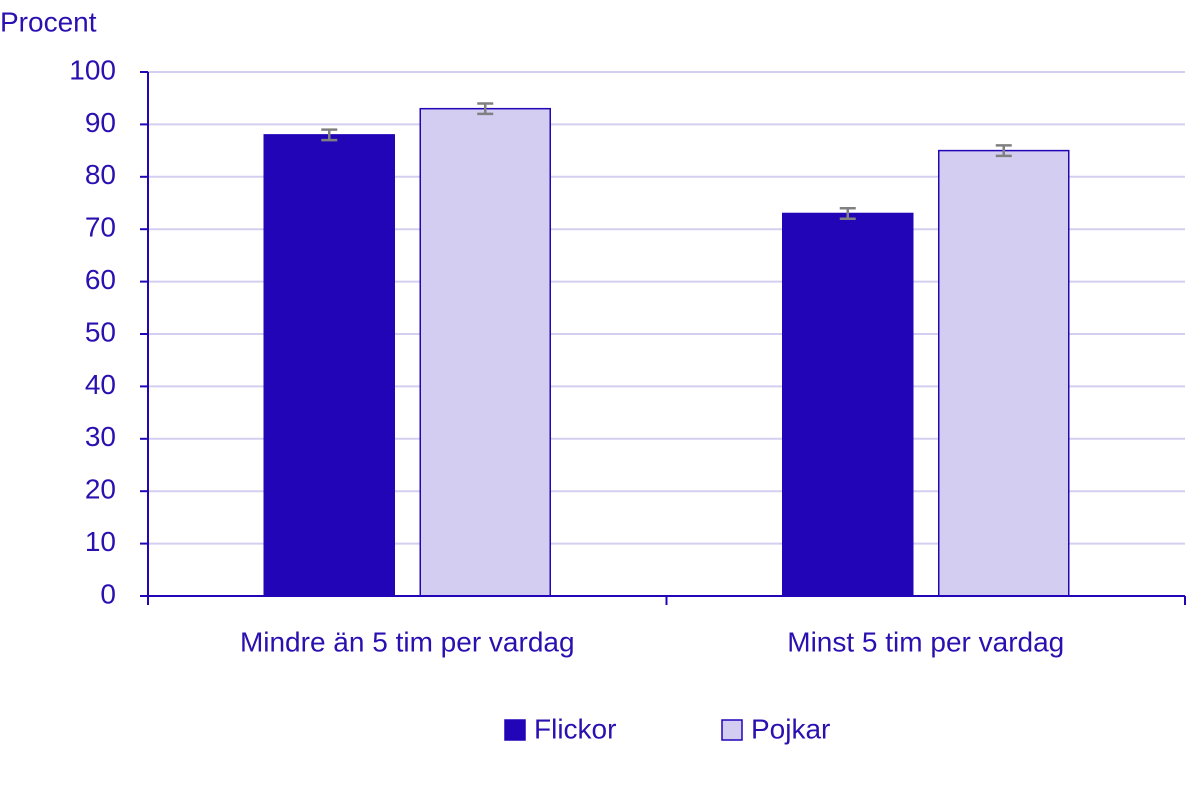 The width and height of the screenshot is (1200, 796). I want to click on y-tick-label: 70, so click(100, 227).